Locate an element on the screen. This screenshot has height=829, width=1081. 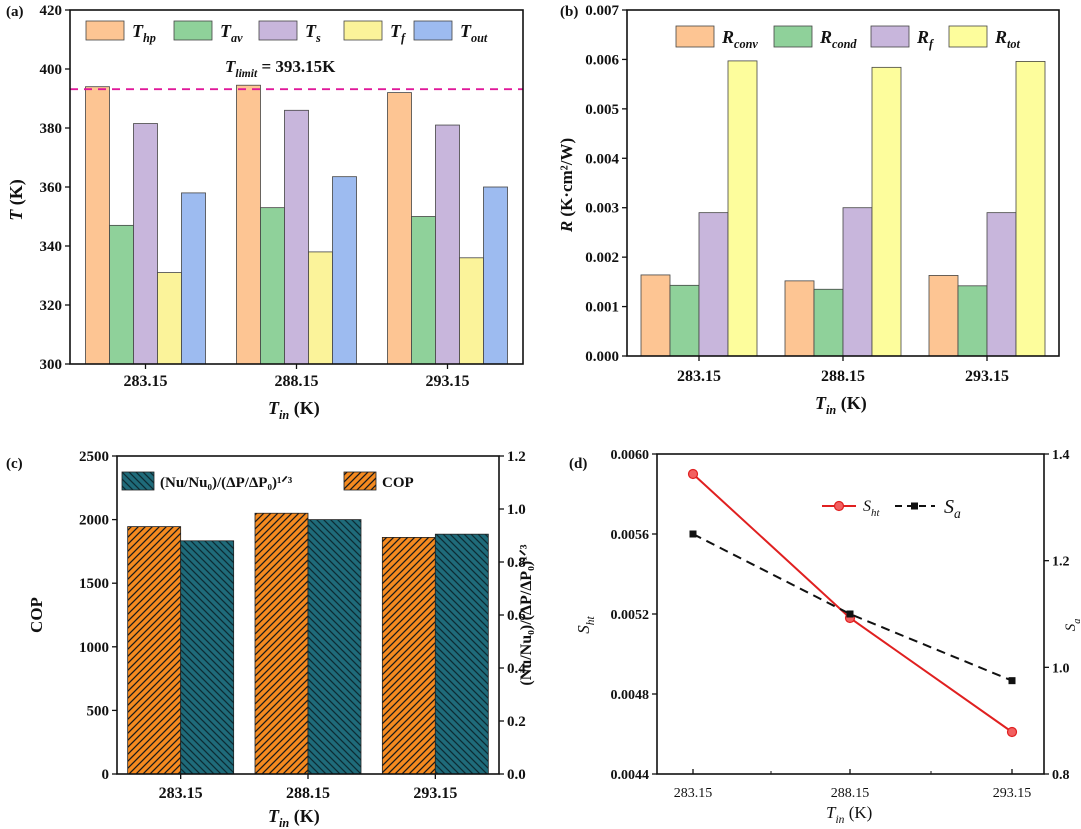
panel-a-bar-T_s-283.15 is located at coordinates (145, 244).